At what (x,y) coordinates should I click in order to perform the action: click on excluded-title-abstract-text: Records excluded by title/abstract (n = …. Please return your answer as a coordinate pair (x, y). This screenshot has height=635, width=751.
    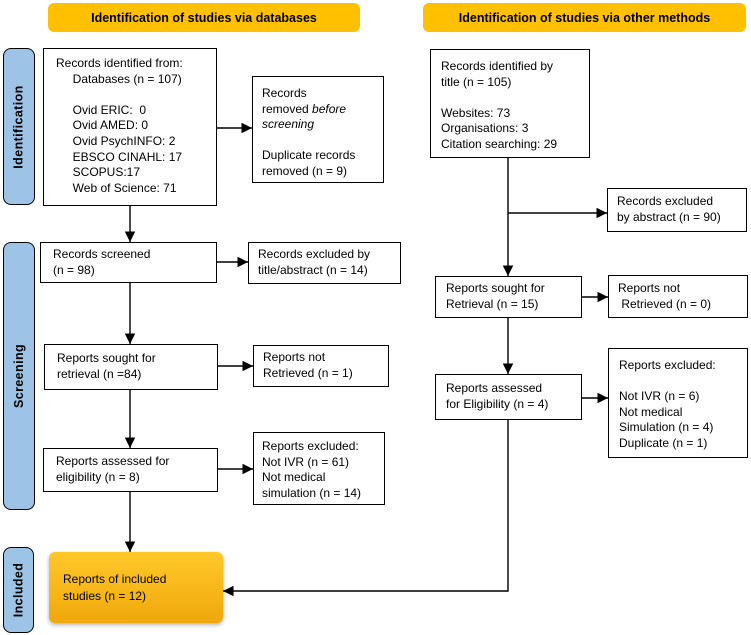
    Looking at the image, I should click on (314, 262).